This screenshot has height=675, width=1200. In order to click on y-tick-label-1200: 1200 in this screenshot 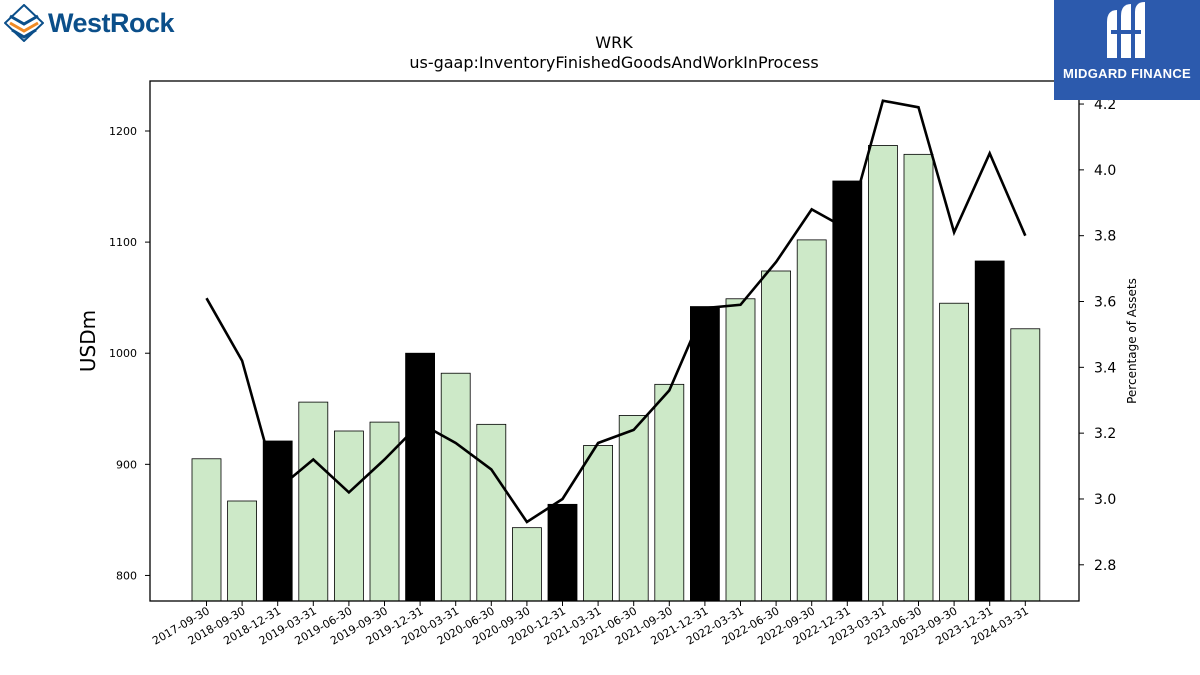, I will do `click(123, 131)`.